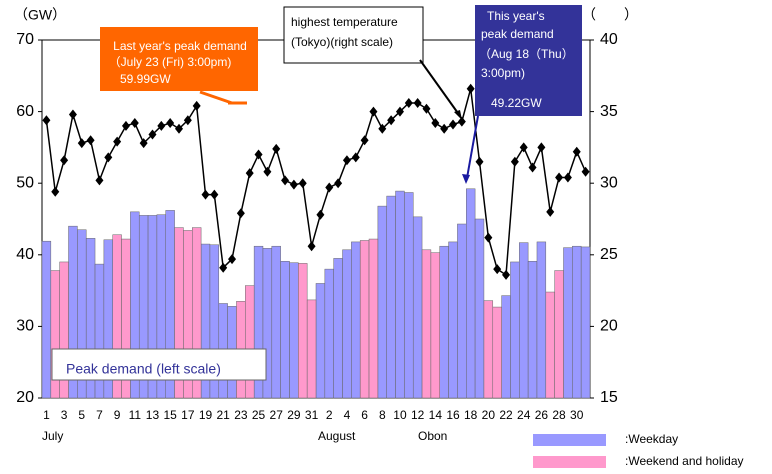  What do you see at coordinates (277, 415) in the screenshot?
I see `x-tick-label: 27` at bounding box center [277, 415].